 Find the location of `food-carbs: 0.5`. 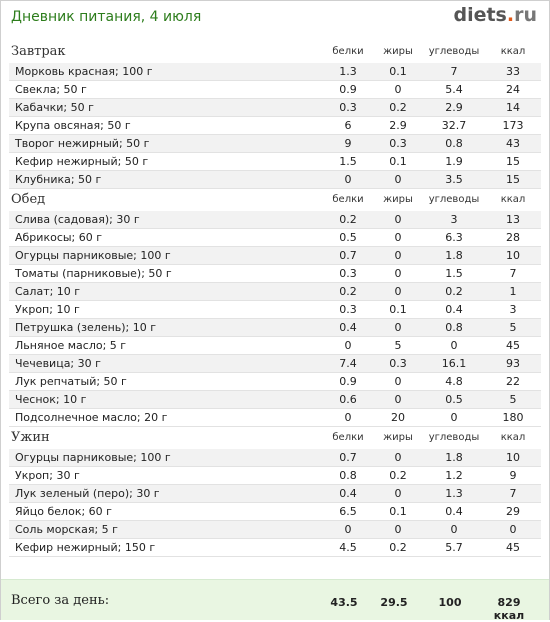

food-carbs: 0.5 is located at coordinates (454, 399).